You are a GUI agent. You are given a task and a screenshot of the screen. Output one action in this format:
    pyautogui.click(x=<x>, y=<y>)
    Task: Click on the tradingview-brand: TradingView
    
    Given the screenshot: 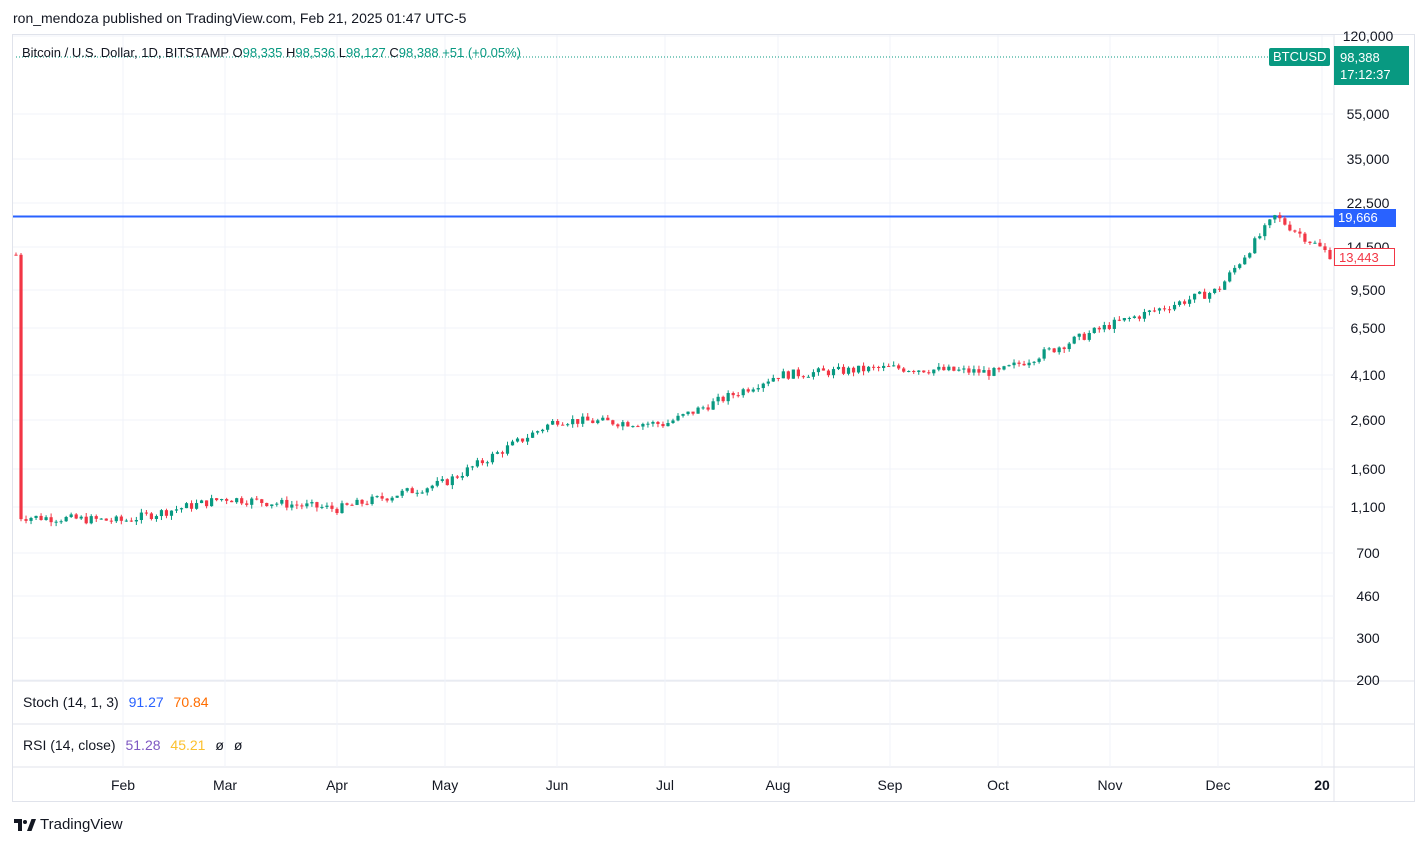 What is the action you would take?
    pyautogui.click(x=68, y=824)
    